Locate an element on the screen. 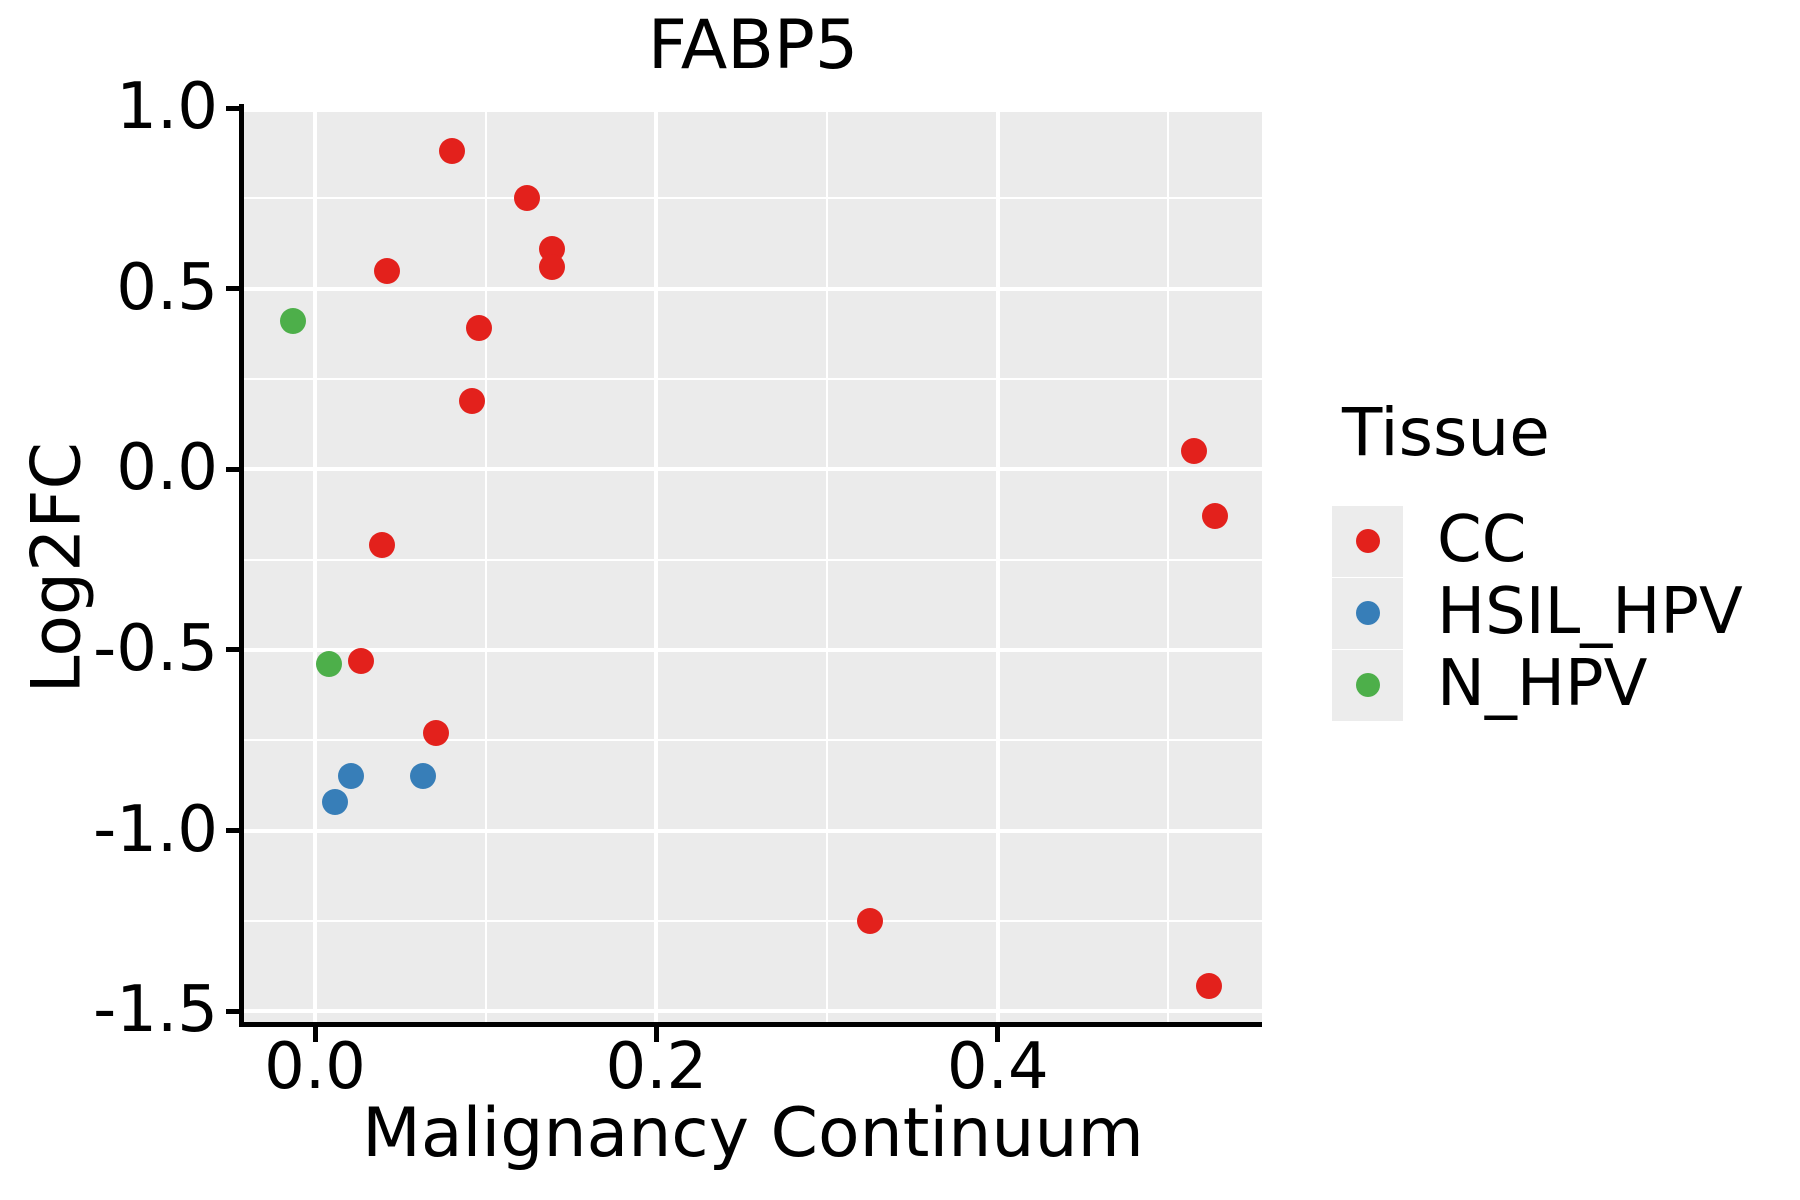  x-tick-label: 0.4 is located at coordinates (997, 1067).